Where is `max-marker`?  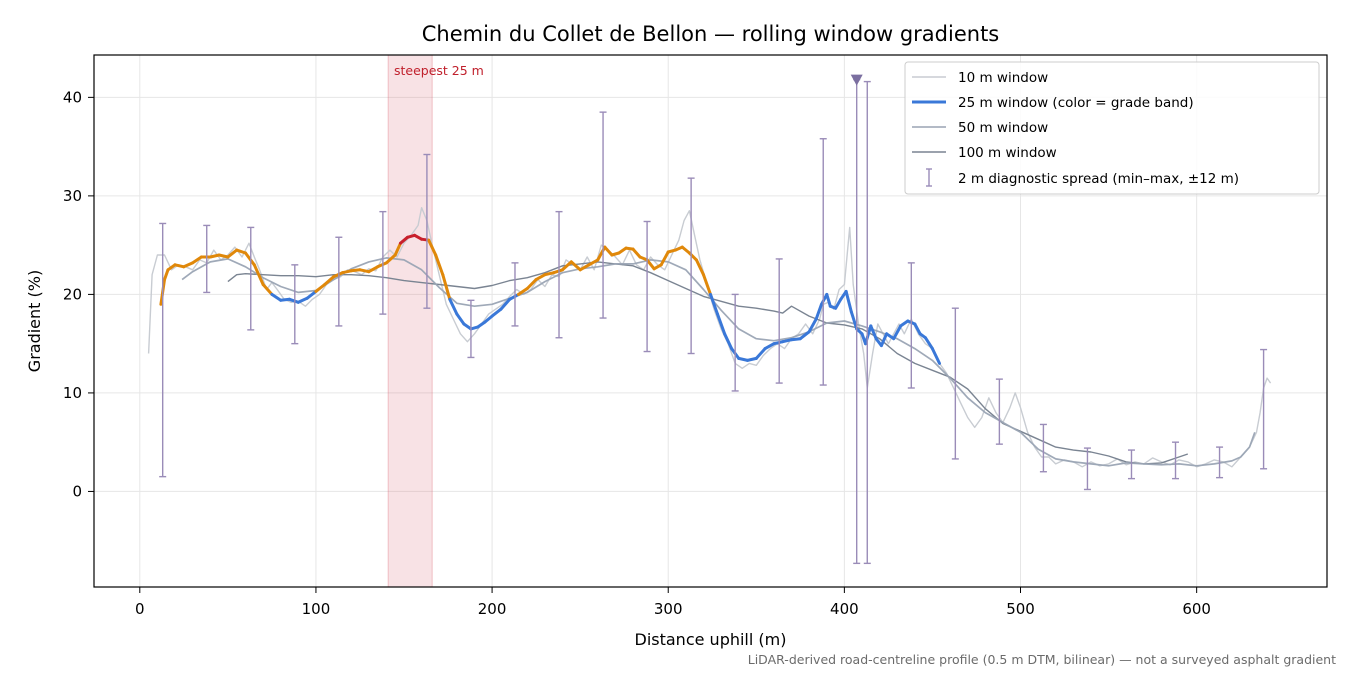 max-marker is located at coordinates (856, 80).